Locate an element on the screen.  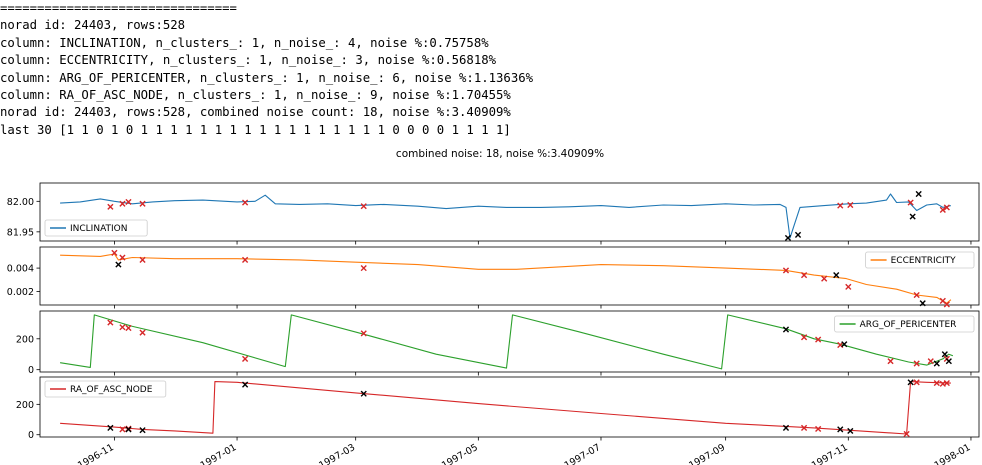
chart-title: combined noise: 18, noise %:3.40909% is located at coordinates (500, 154).